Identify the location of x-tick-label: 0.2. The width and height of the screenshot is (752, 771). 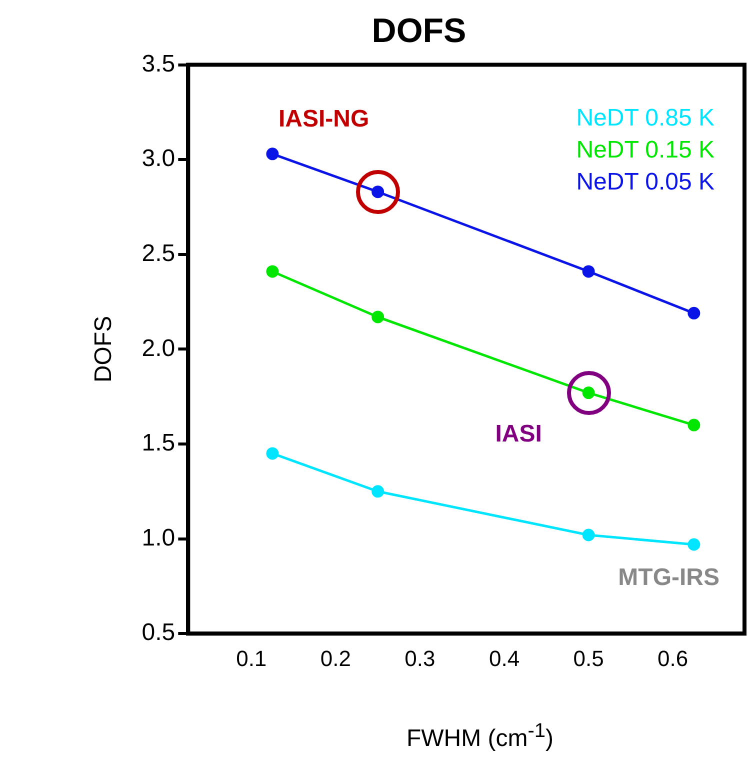
(335, 658).